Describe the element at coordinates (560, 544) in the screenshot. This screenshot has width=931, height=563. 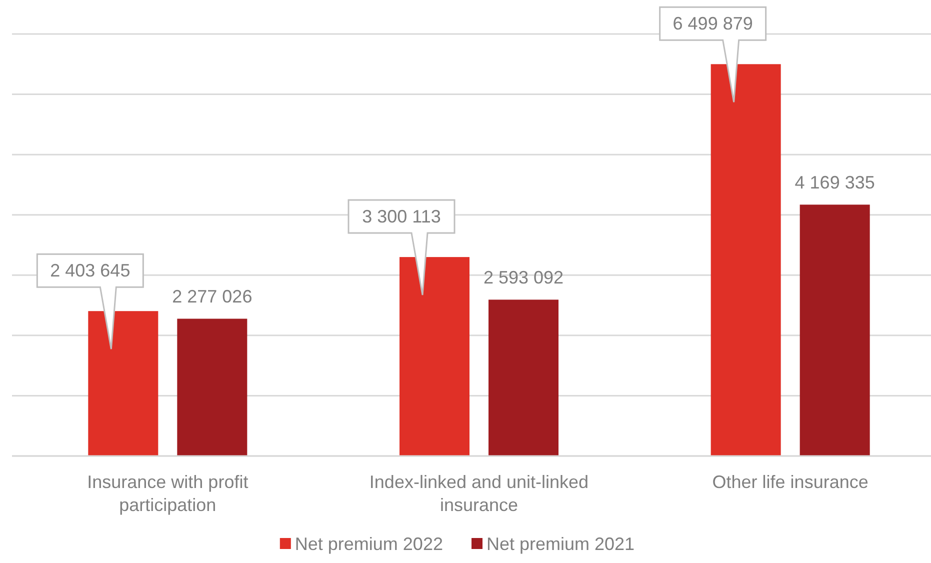
I see `legend-label: Net premium 2021` at that location.